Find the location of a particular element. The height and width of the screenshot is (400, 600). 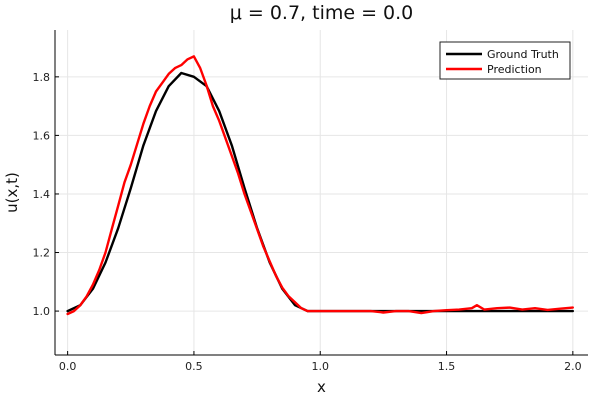

x-tick-label: 0.0 is located at coordinates (68, 366).